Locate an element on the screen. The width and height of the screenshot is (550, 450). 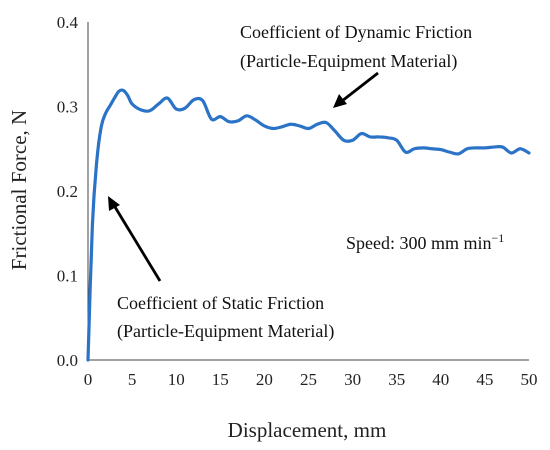
static-friction-arrow is located at coordinates (135, 239).